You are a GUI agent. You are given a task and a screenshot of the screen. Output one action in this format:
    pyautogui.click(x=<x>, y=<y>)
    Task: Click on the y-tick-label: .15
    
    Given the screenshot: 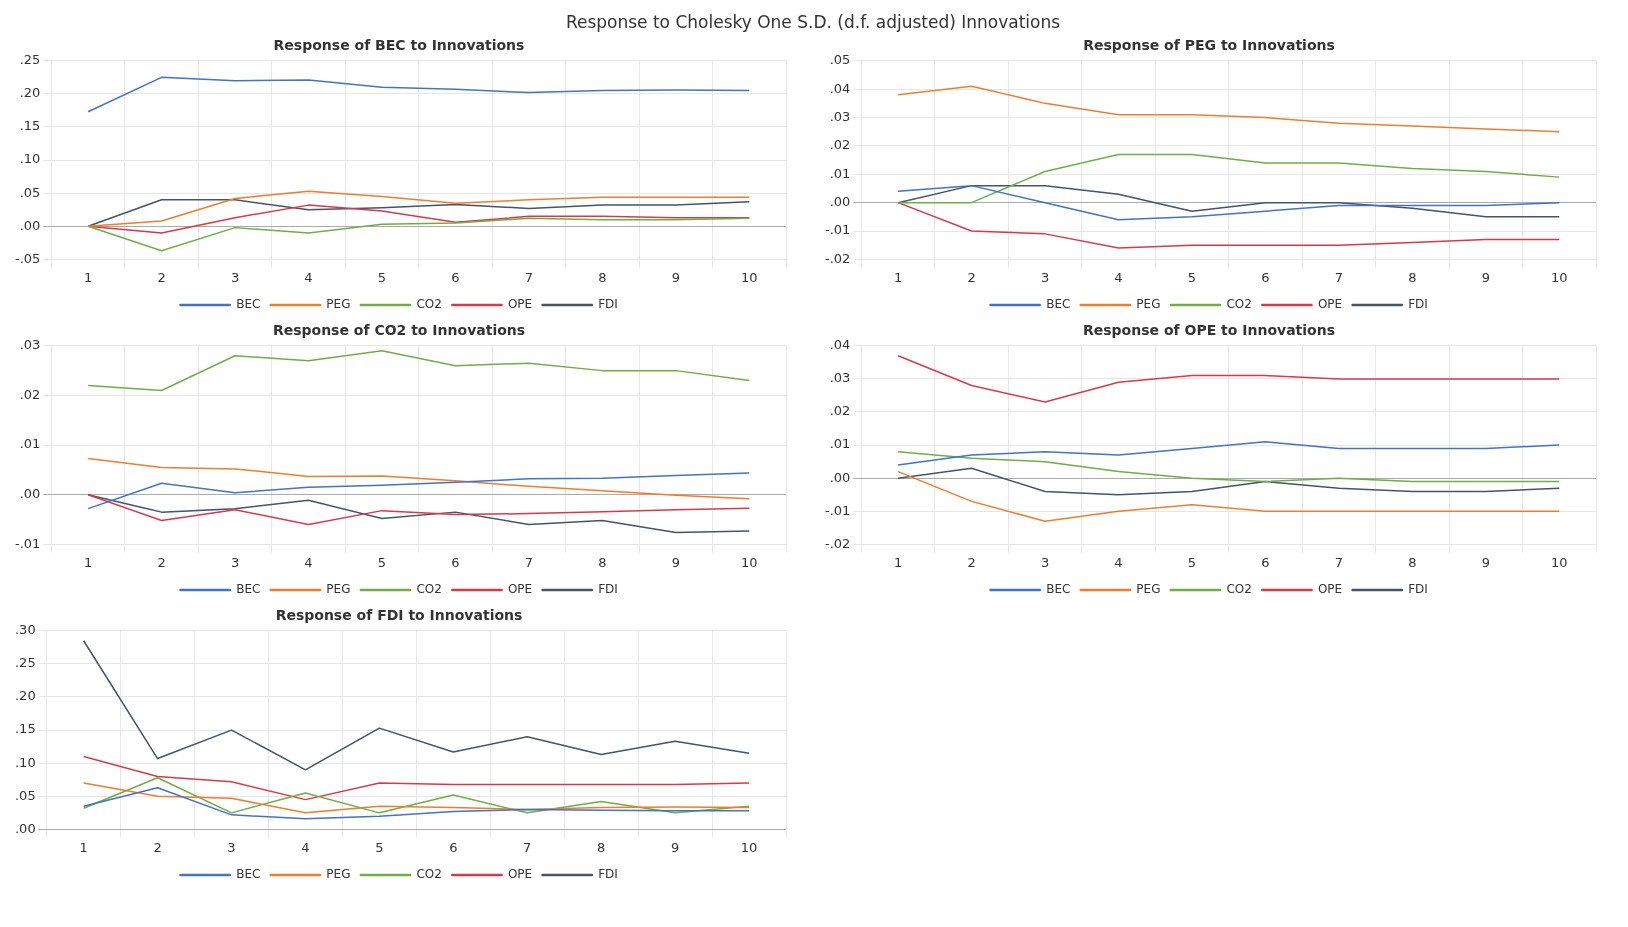 What is the action you would take?
    pyautogui.click(x=30, y=126)
    